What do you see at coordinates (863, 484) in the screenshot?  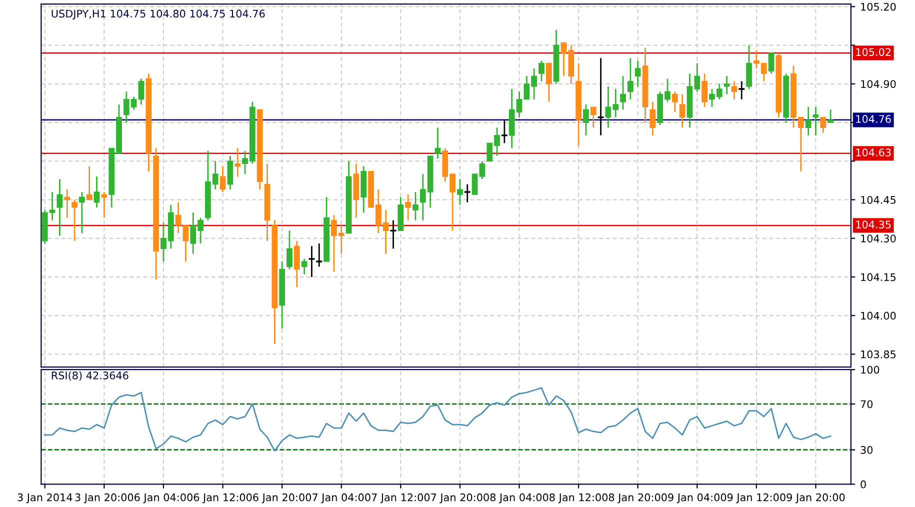 I see `y-tick-label: 0` at bounding box center [863, 484].